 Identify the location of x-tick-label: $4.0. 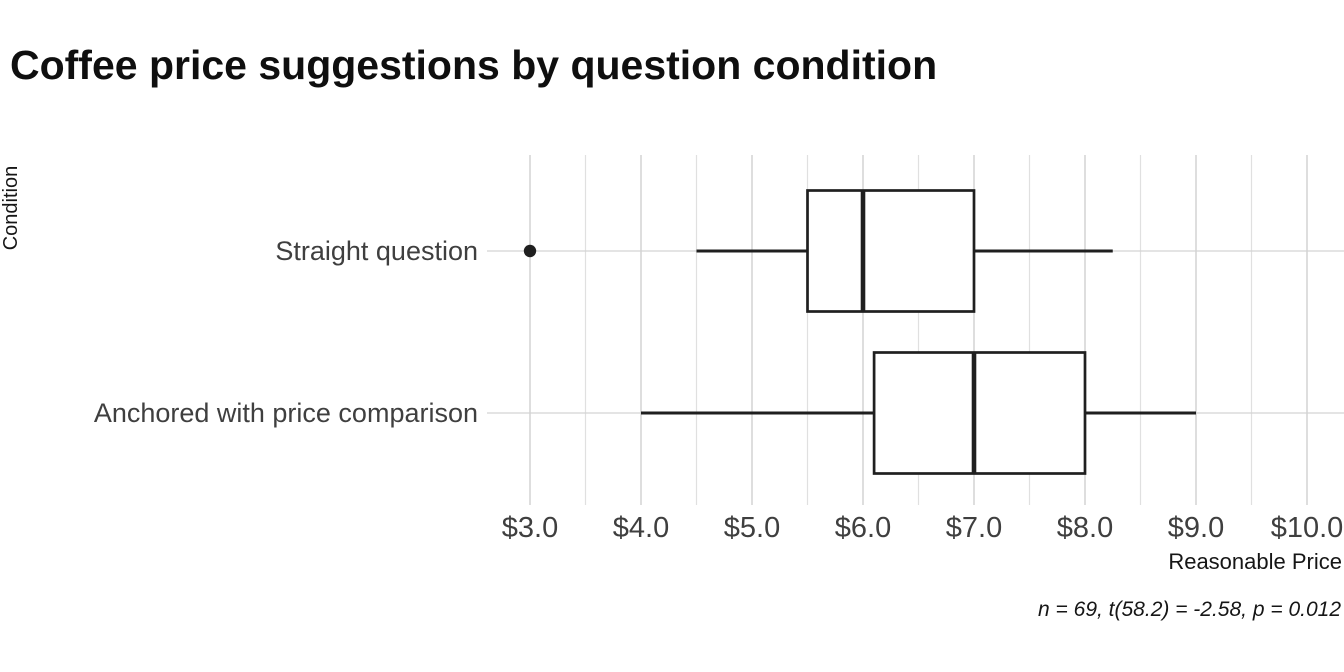
(641, 528).